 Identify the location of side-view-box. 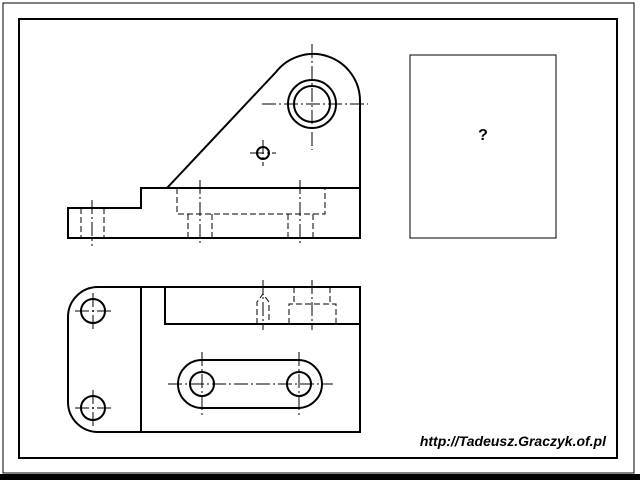
(483, 146).